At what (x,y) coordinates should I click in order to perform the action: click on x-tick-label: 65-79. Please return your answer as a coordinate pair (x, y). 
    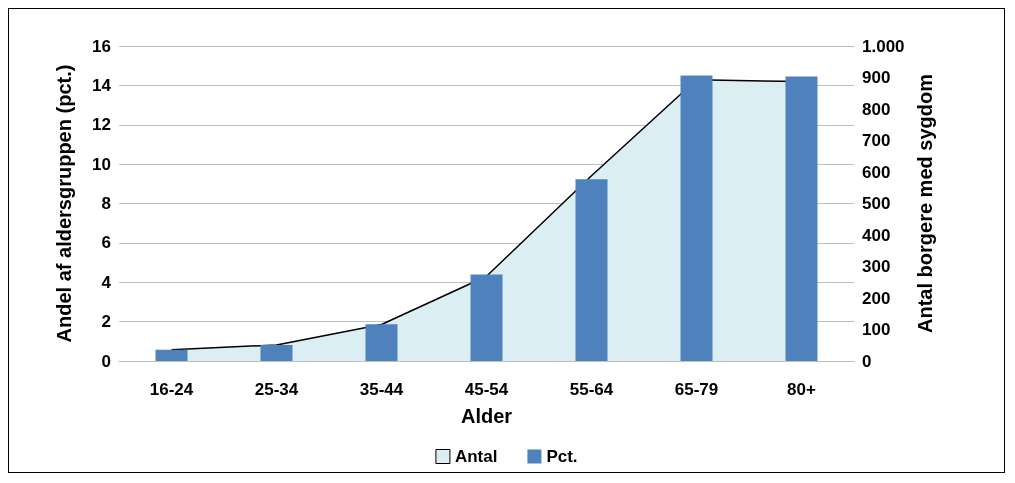
    Looking at the image, I should click on (696, 389).